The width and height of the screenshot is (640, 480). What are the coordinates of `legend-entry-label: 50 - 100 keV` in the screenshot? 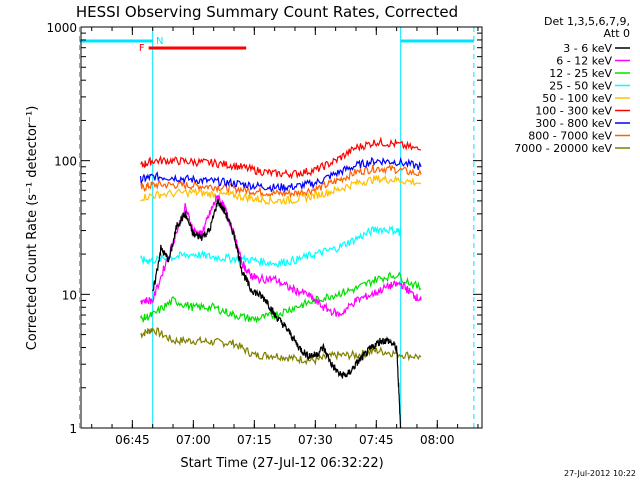 It's located at (577, 98).